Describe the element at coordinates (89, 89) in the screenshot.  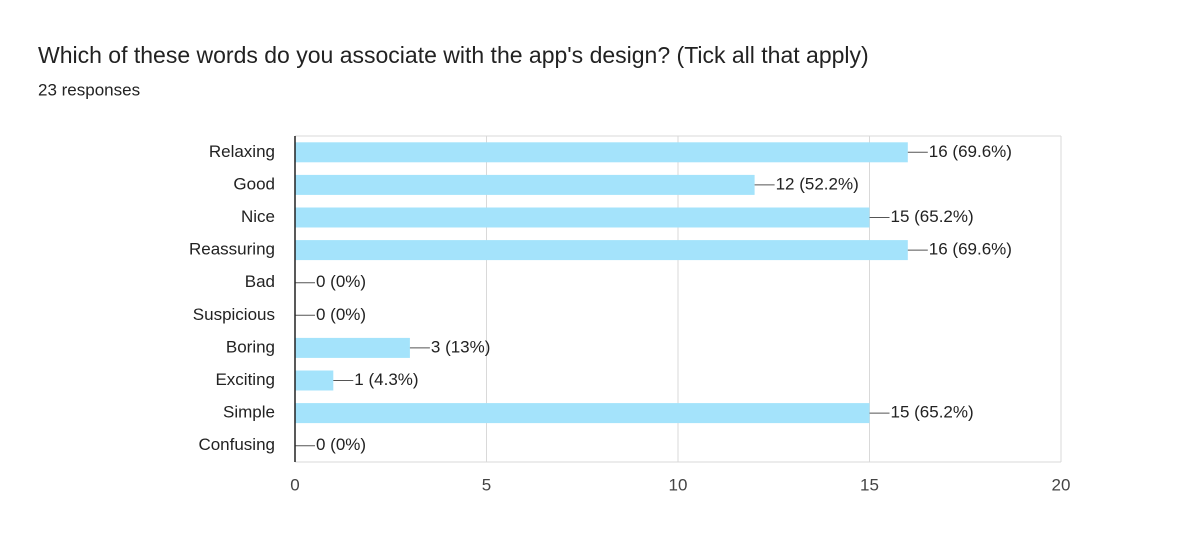
I see `chart-subtitle: 23 responses` at that location.